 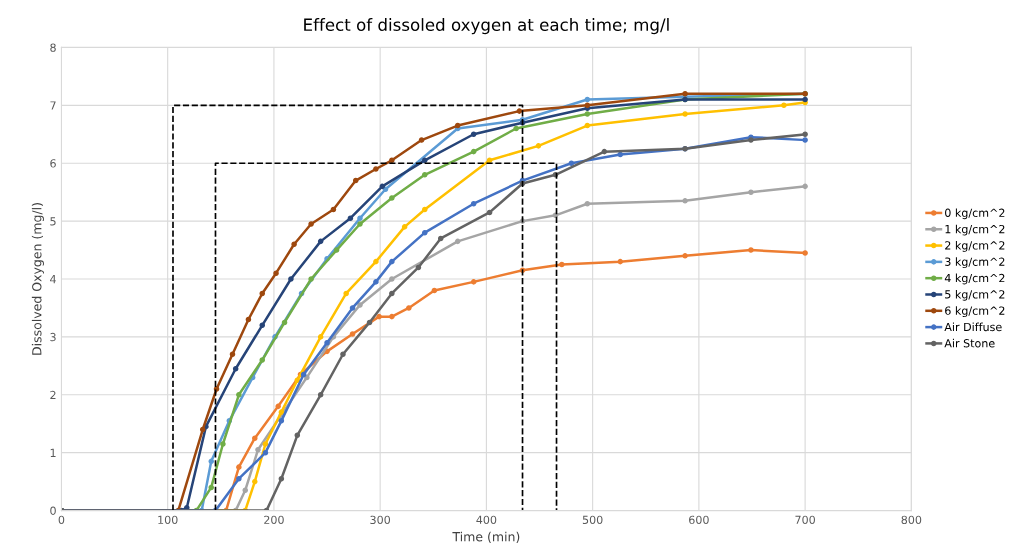 I want to click on x-tick-label: 300, so click(x=380, y=520).